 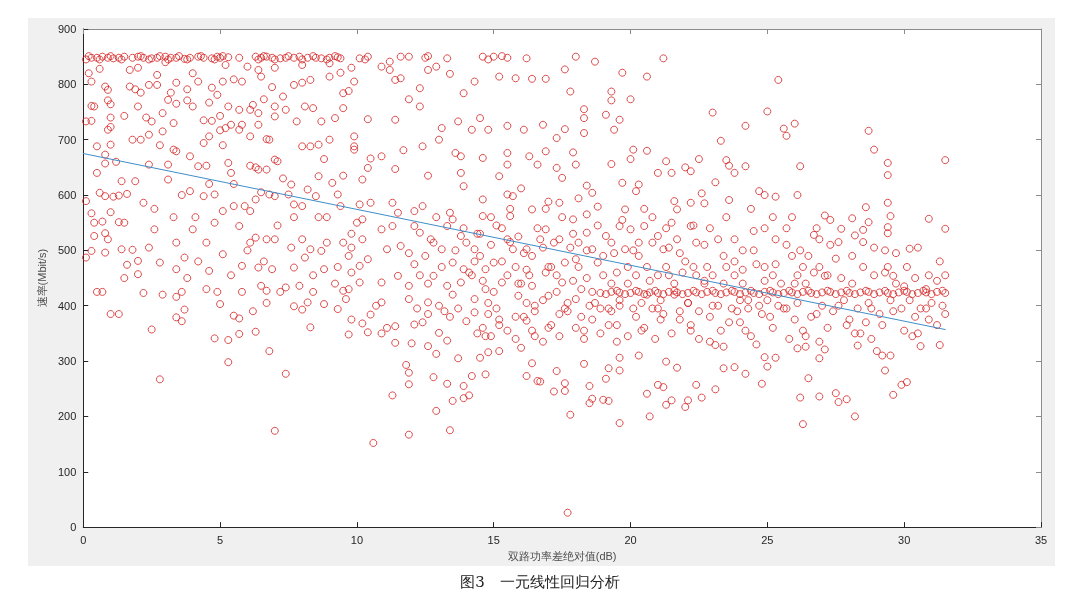 I want to click on x-tick-label: 5, so click(x=220, y=539).